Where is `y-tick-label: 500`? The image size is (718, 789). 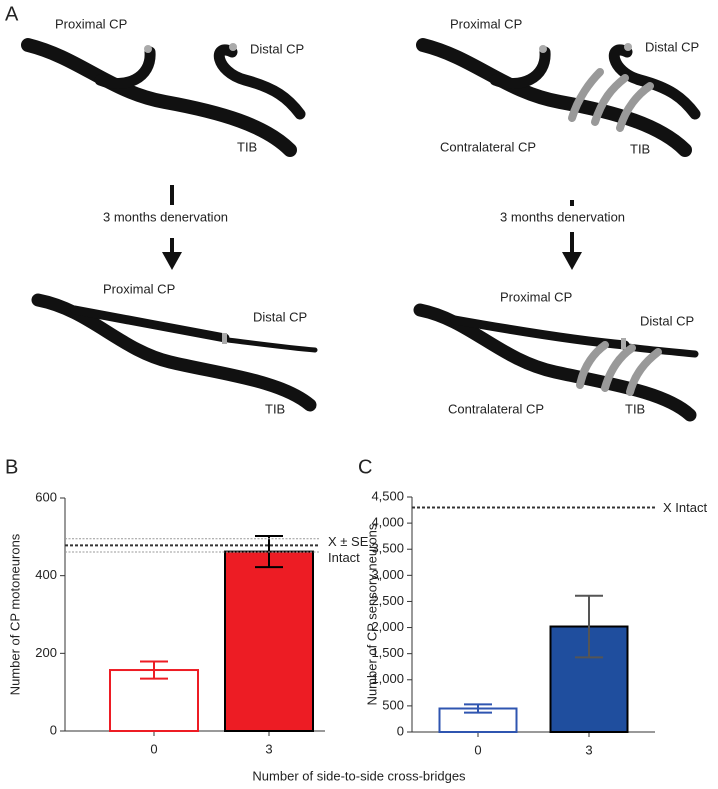 y-tick-label: 500 is located at coordinates (393, 704).